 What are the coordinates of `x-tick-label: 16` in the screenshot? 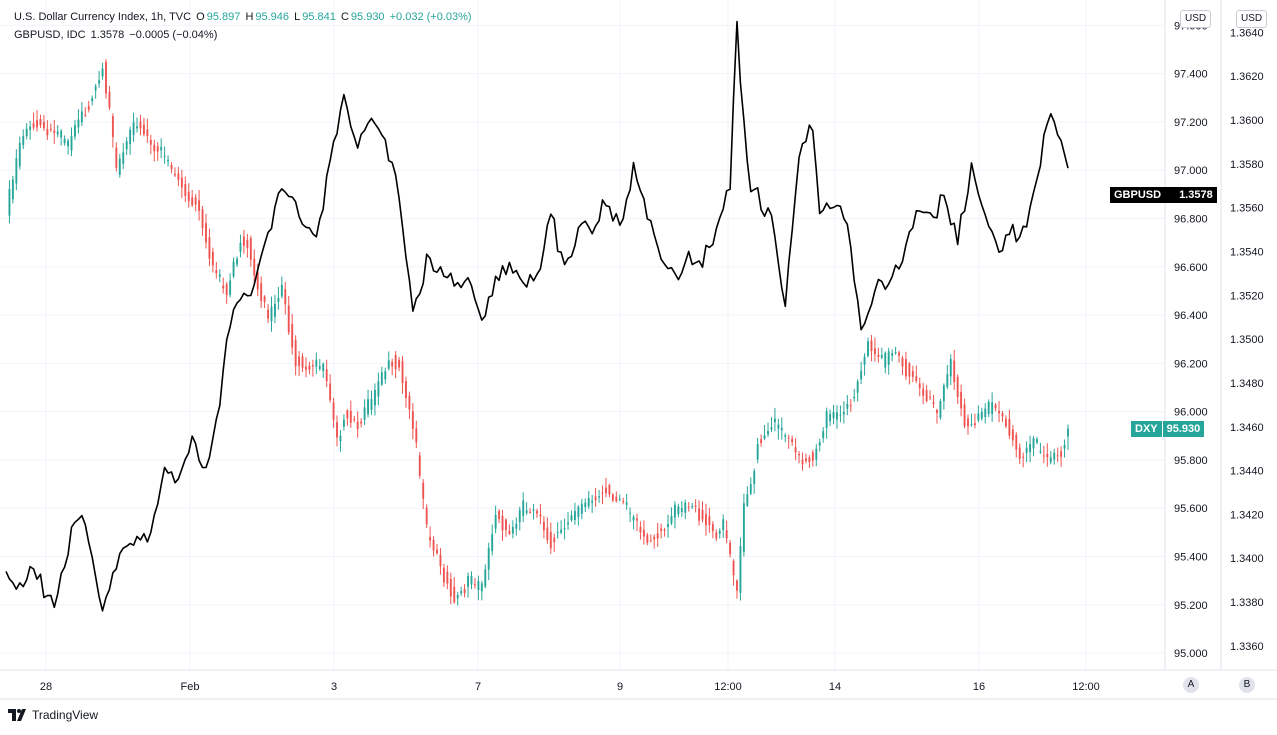 It's located at (979, 687).